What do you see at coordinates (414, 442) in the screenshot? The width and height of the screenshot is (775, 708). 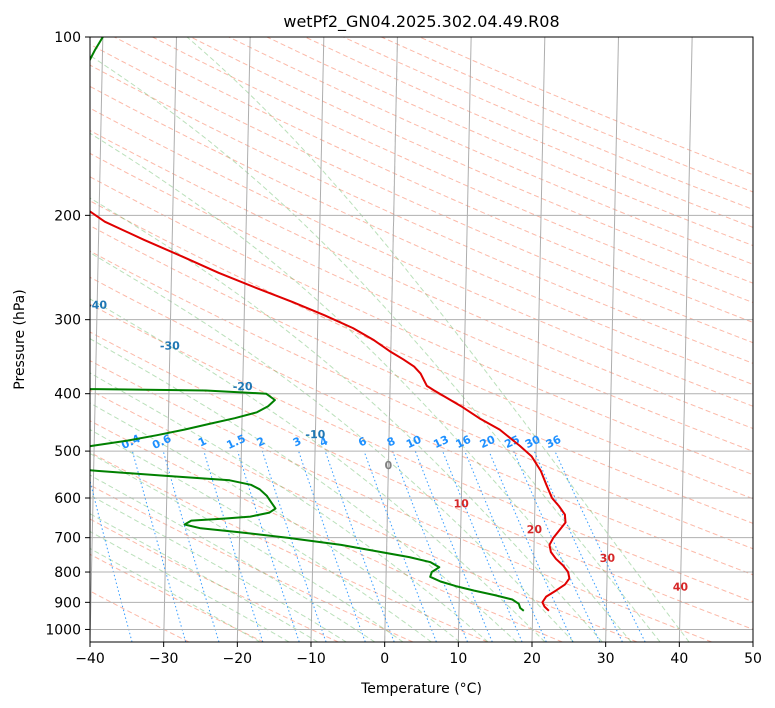 I see `mixing-ratio-label: 10` at bounding box center [414, 442].